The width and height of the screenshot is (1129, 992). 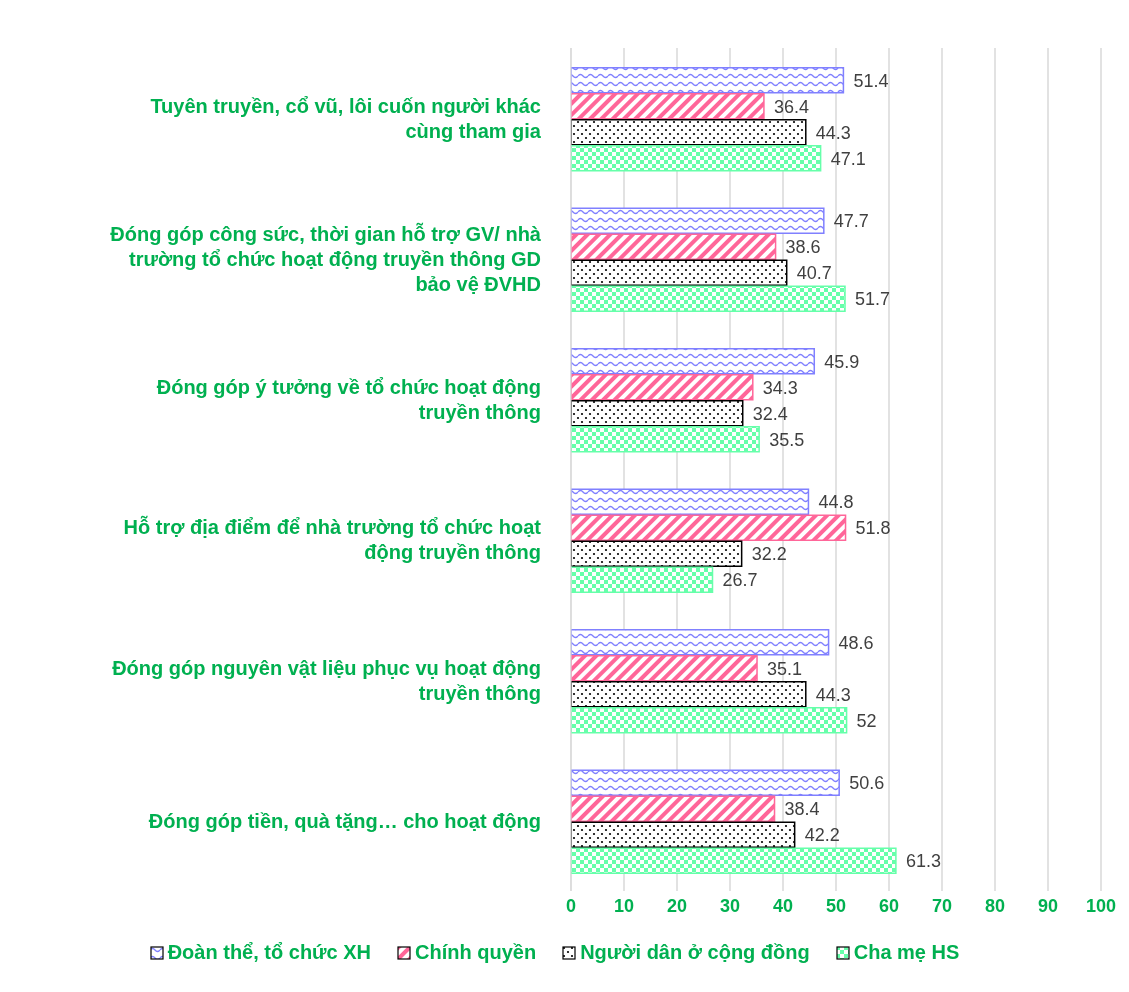 What do you see at coordinates (873, 299) in the screenshot?
I see `data-label: 51.7` at bounding box center [873, 299].